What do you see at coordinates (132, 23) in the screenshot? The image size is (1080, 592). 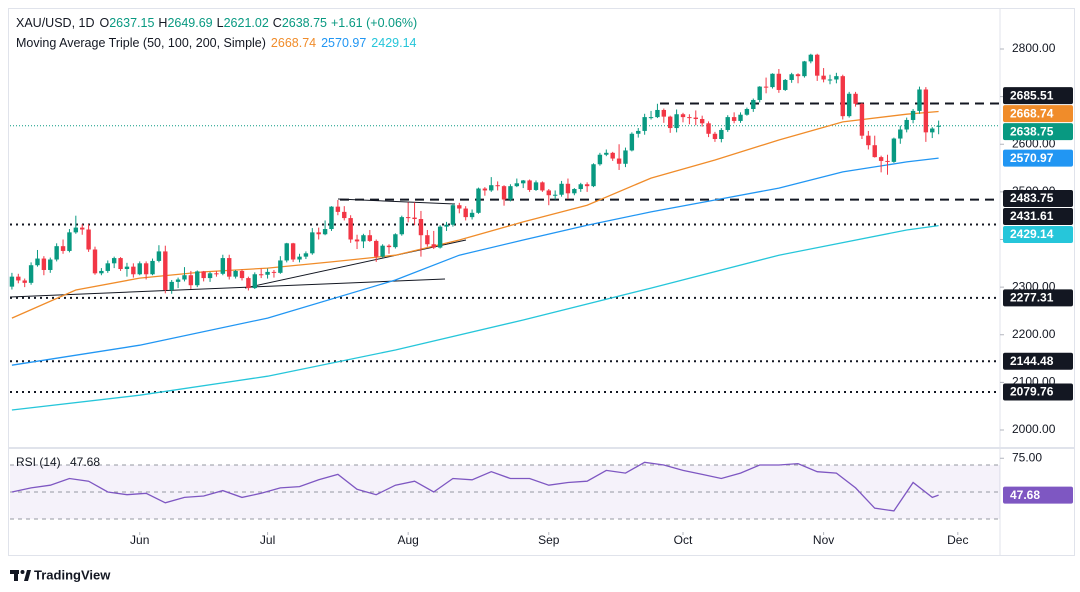 I see `ohlc-value: 2637.15` at bounding box center [132, 23].